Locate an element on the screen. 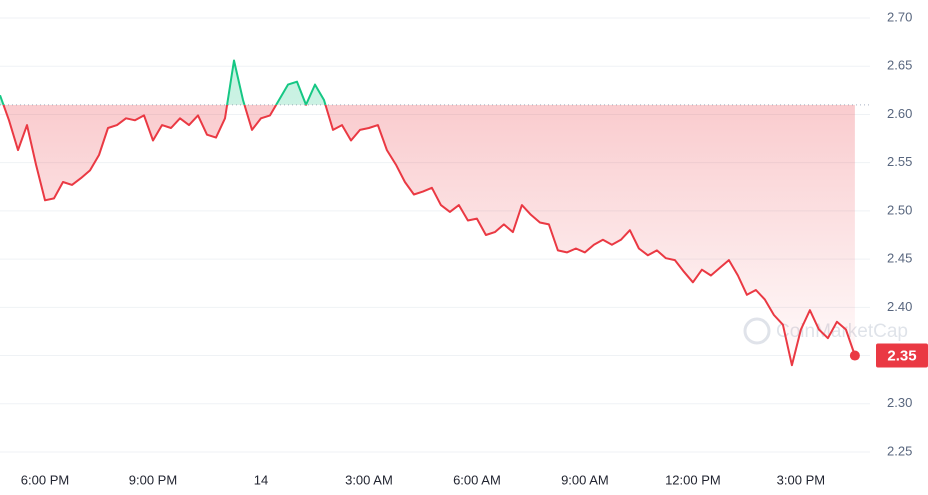 The image size is (928, 495). watermark-text: CoinMarketCap is located at coordinates (842, 331).